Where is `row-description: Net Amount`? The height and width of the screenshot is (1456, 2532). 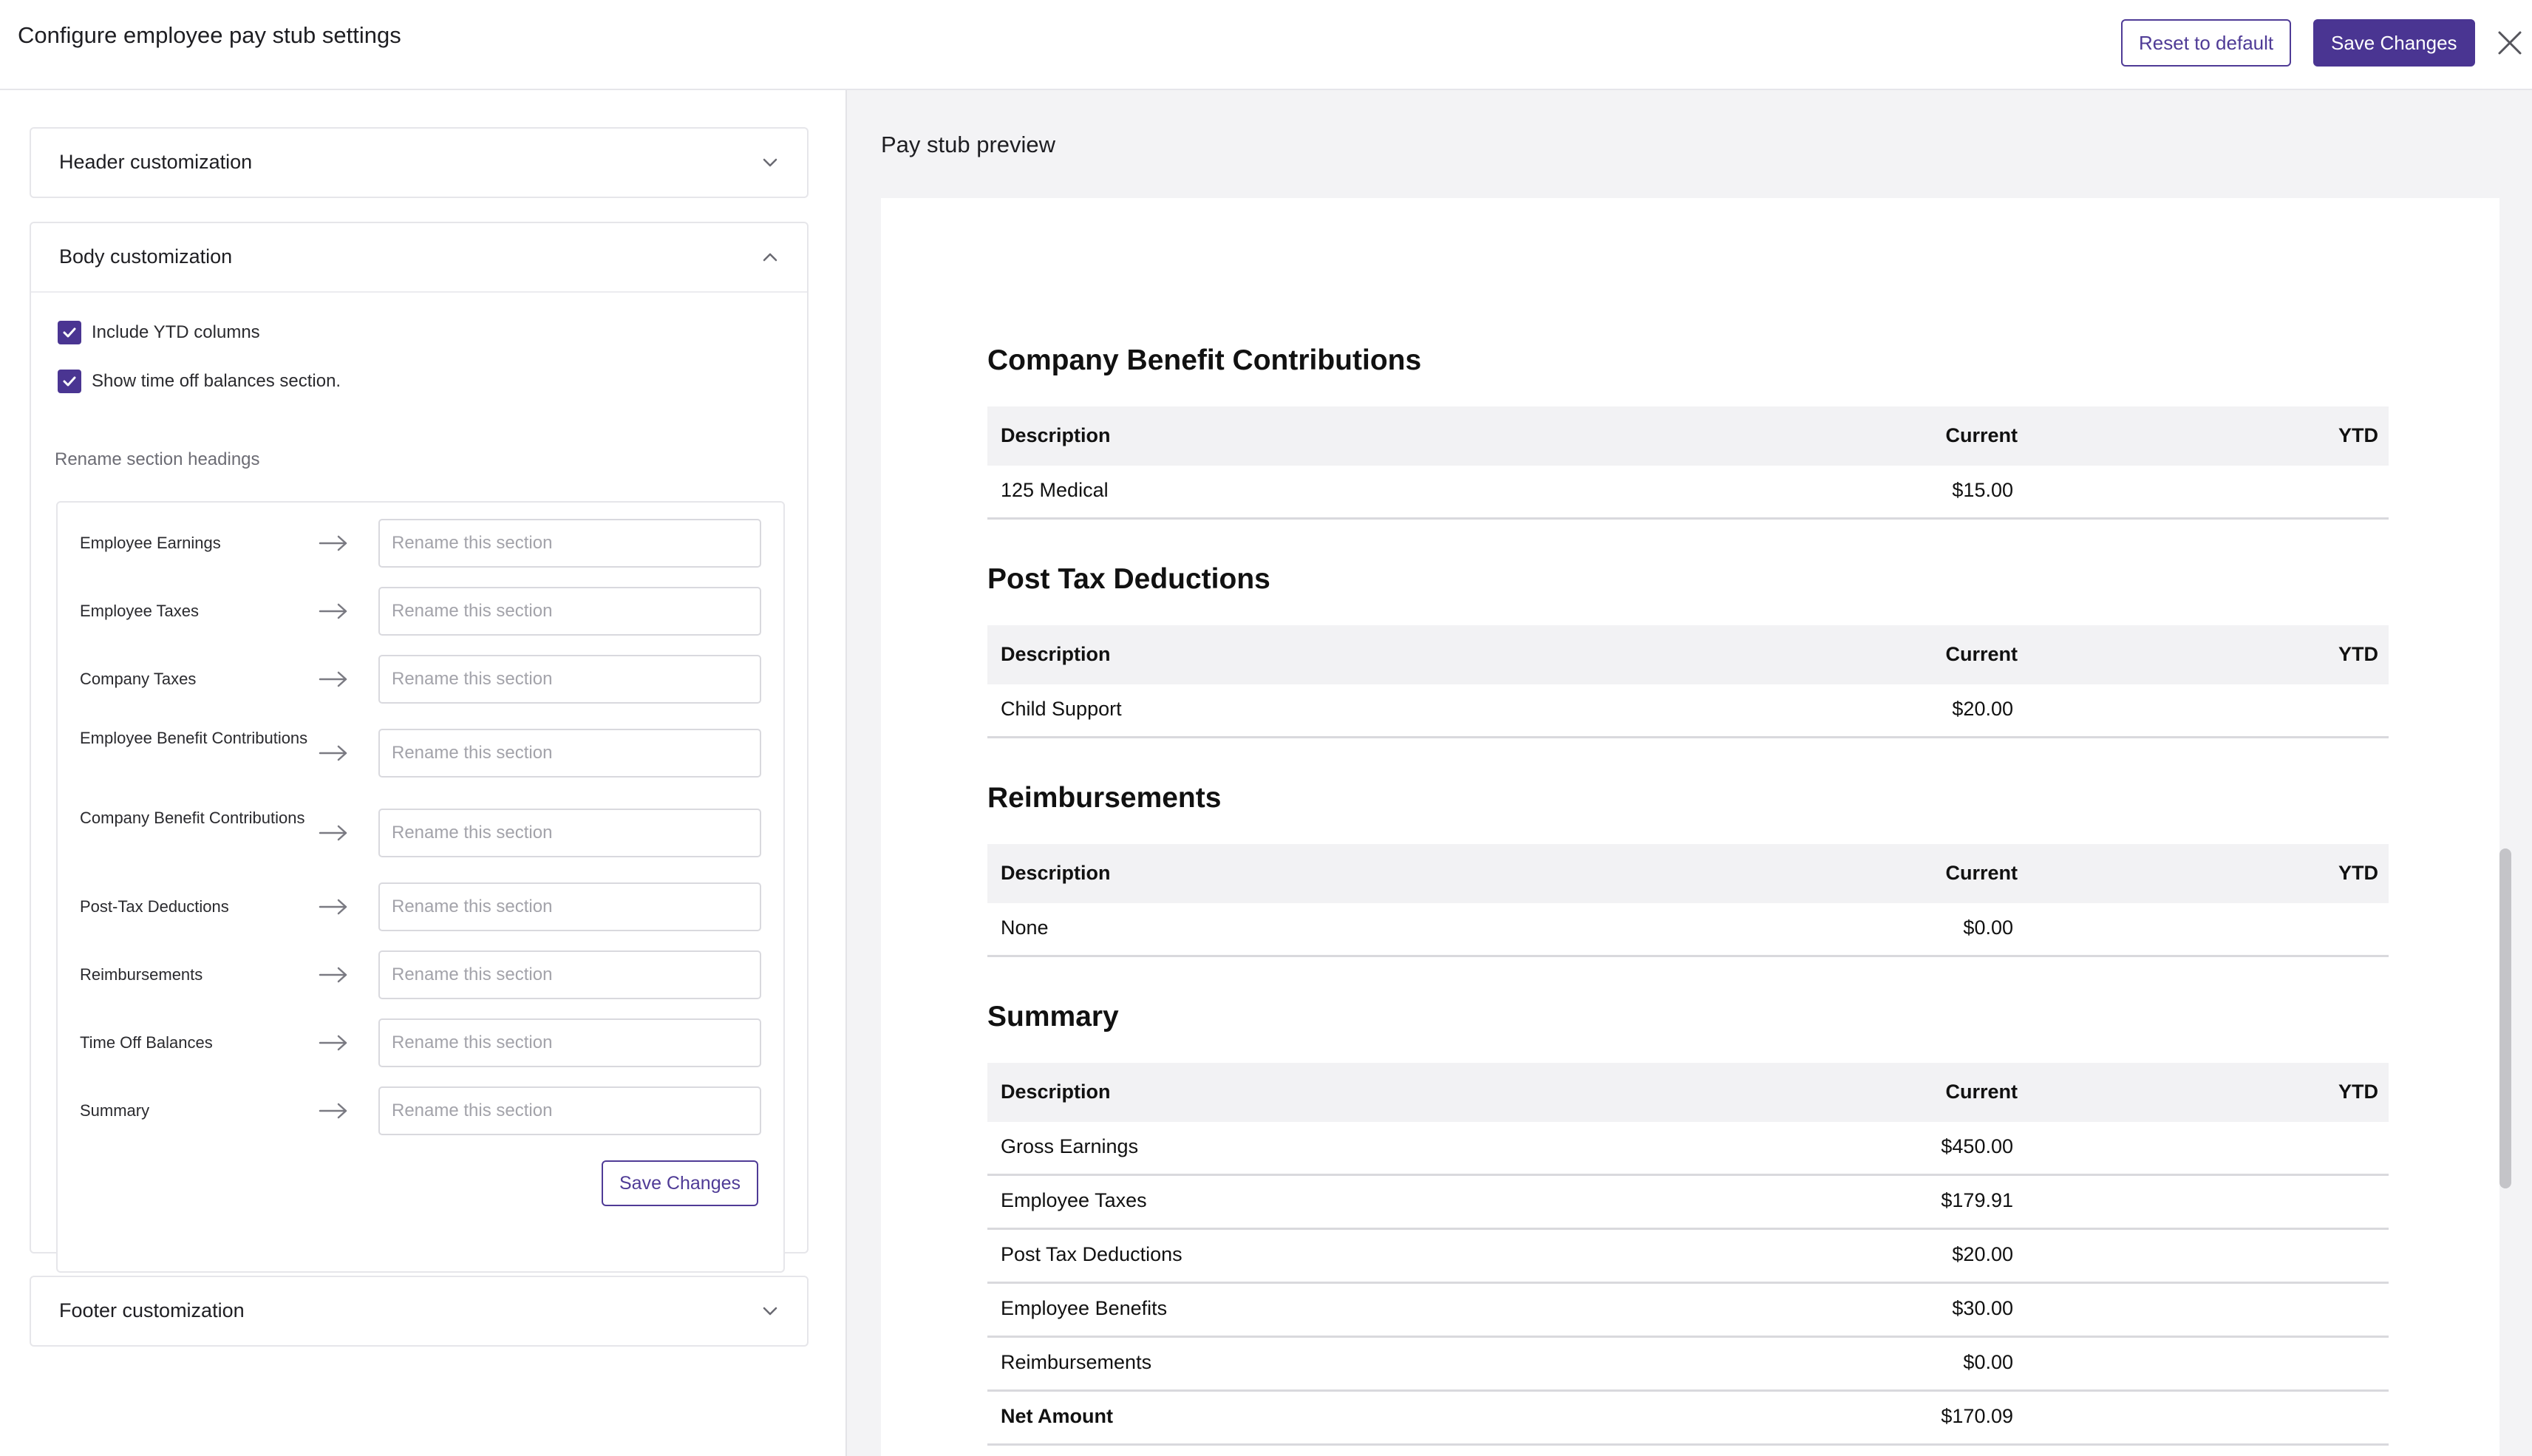 row-description: Net Amount is located at coordinates (1057, 1416).